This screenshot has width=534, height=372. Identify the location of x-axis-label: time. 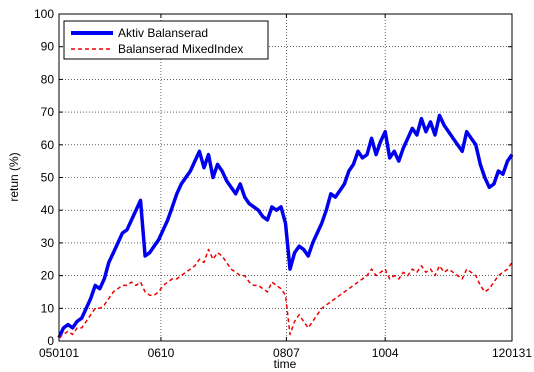
(285, 364).